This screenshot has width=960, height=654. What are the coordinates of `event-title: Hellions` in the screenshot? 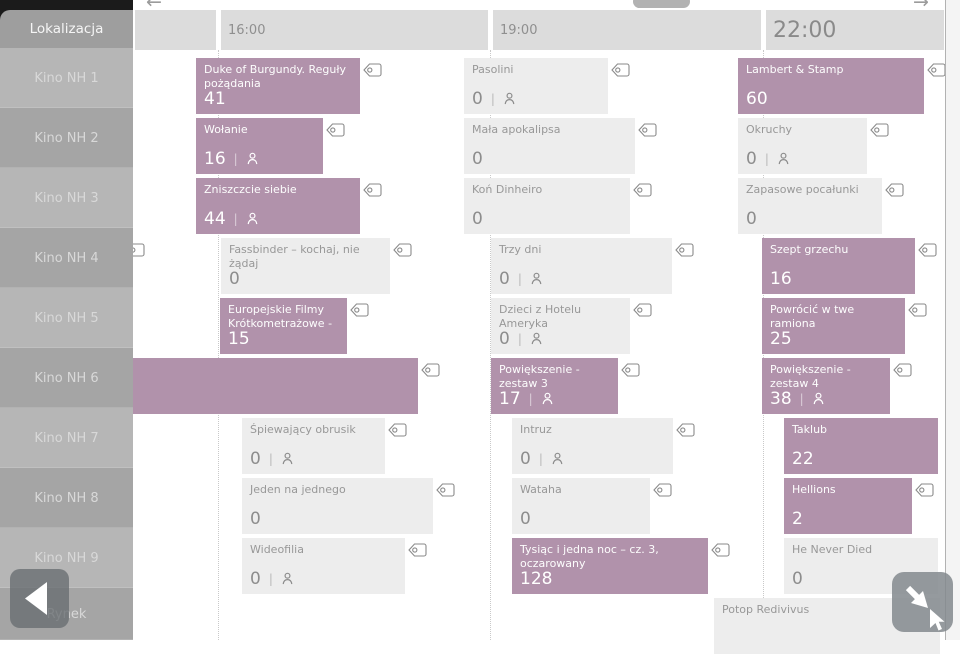 It's located at (814, 489).